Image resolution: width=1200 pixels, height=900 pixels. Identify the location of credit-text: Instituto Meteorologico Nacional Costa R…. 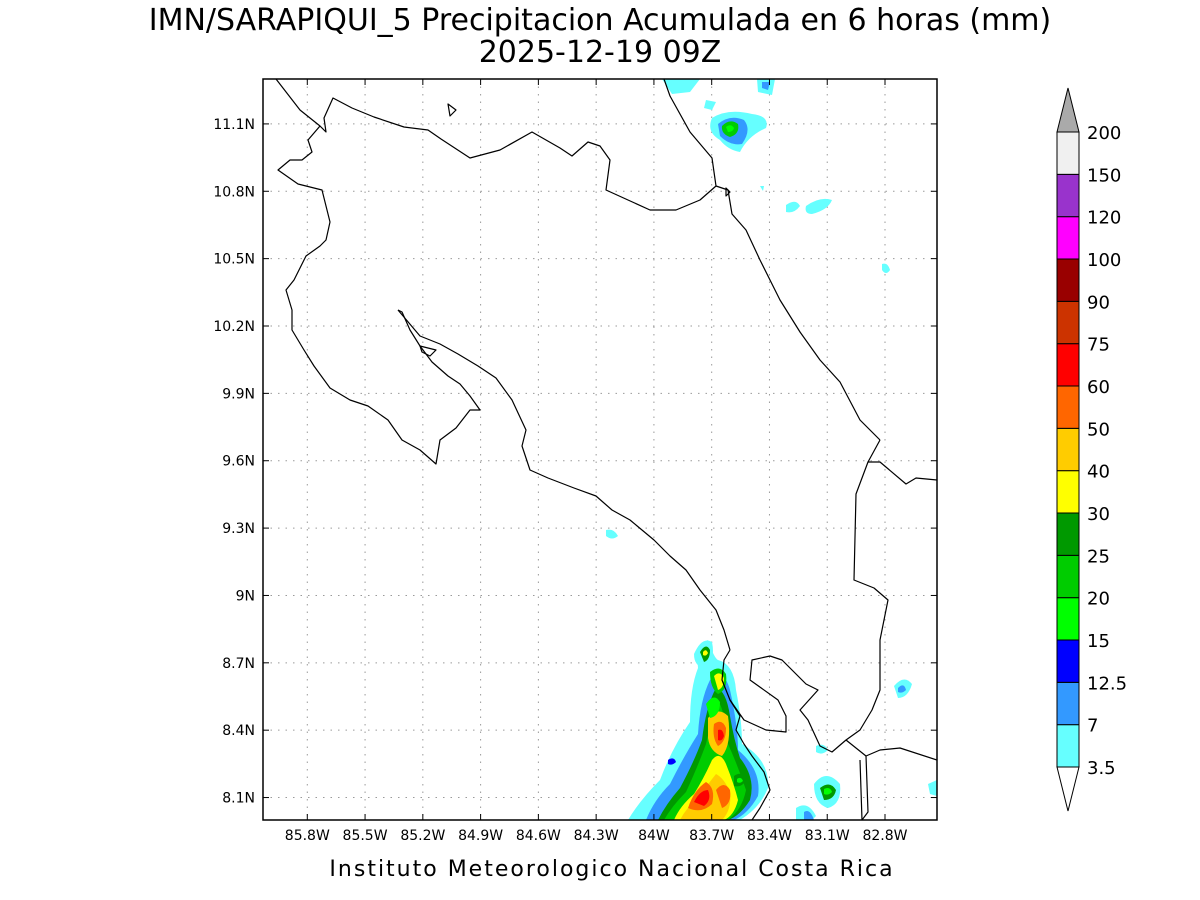
(611, 869).